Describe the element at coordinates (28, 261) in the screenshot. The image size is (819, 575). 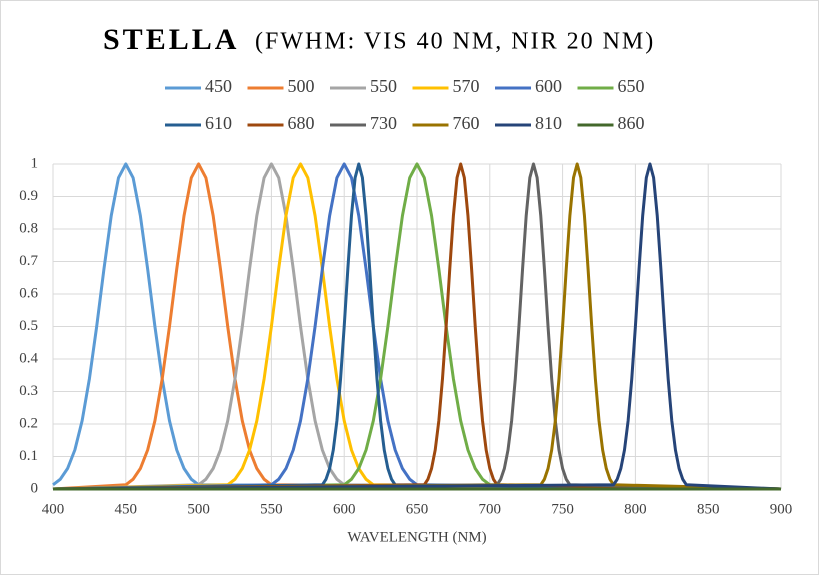
I see `y-tick-label: 0.7` at that location.